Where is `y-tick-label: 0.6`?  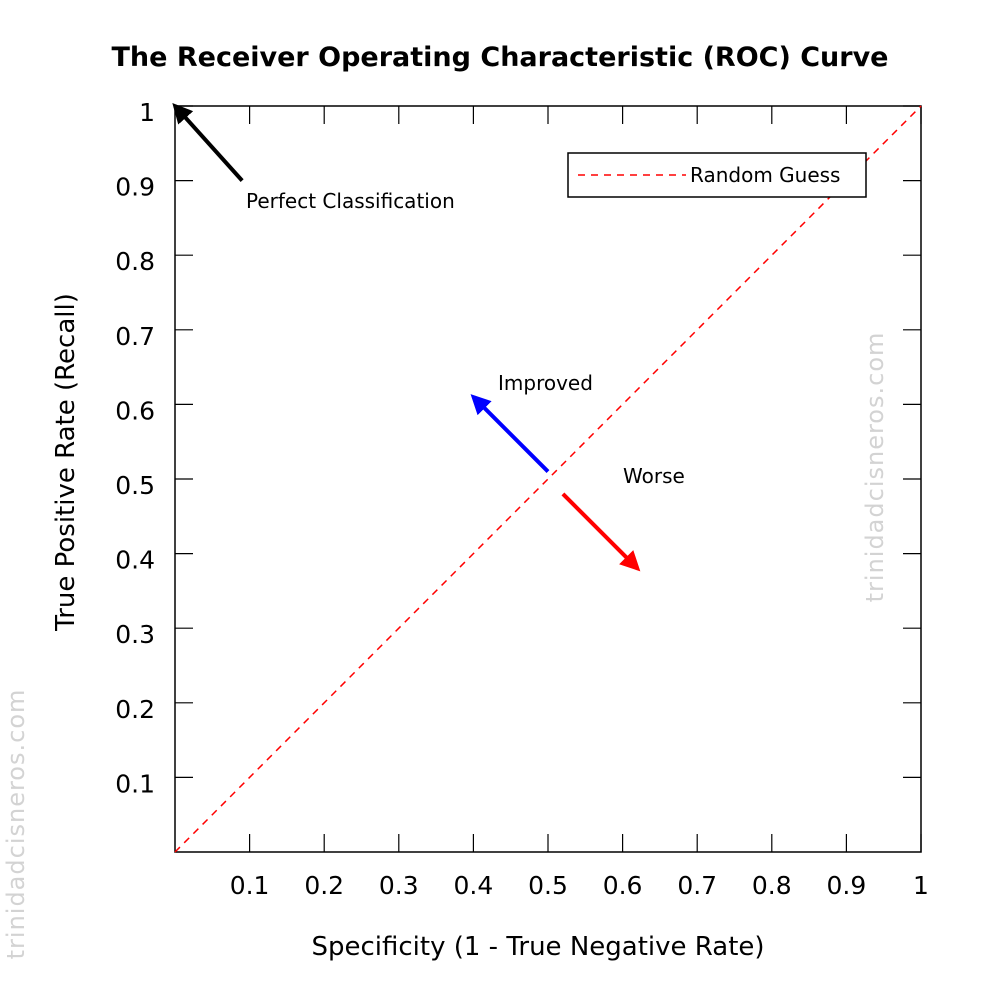
y-tick-label: 0.6 is located at coordinates (135, 410).